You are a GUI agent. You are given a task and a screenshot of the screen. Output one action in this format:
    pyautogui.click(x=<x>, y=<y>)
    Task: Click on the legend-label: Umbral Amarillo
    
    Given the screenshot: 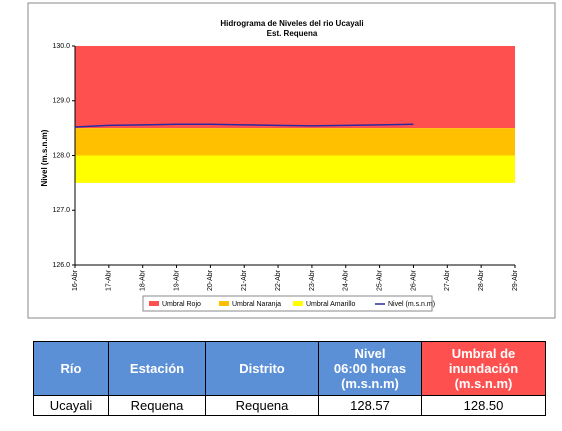 What is the action you would take?
    pyautogui.click(x=331, y=304)
    